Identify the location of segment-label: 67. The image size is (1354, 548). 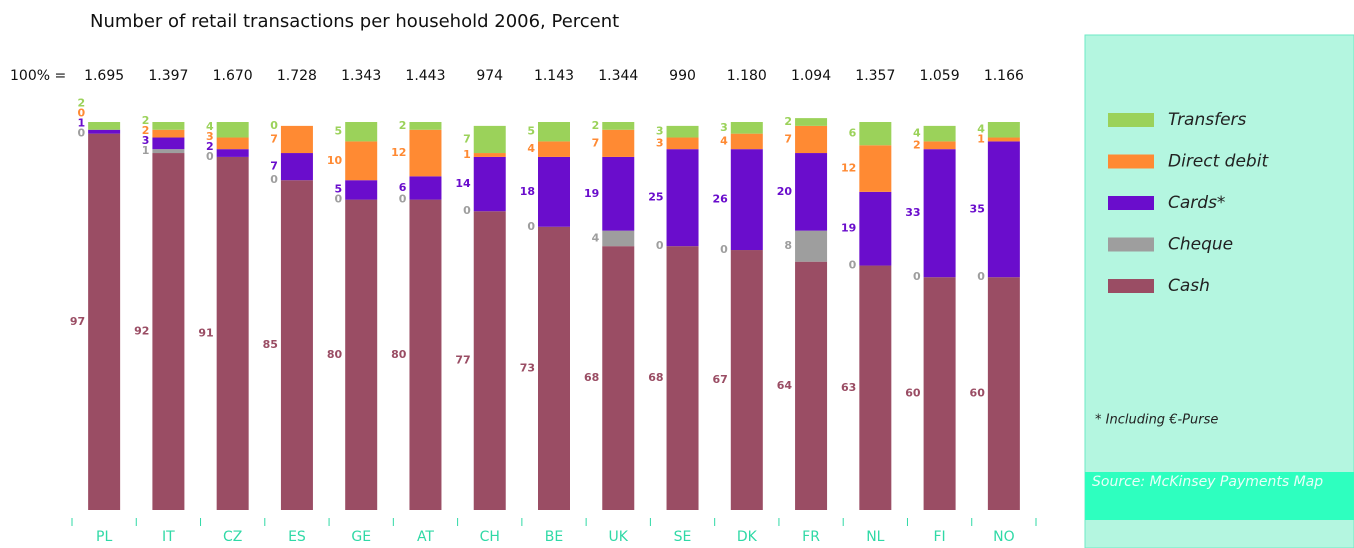
(719, 379).